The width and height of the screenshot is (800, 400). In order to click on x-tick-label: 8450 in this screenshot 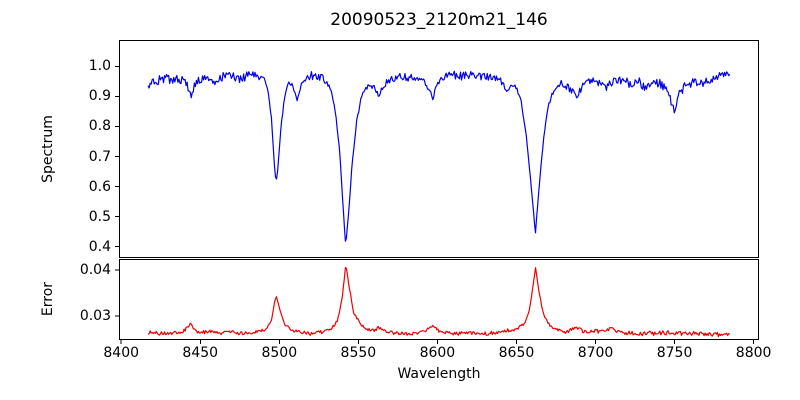, I will do `click(200, 353)`.